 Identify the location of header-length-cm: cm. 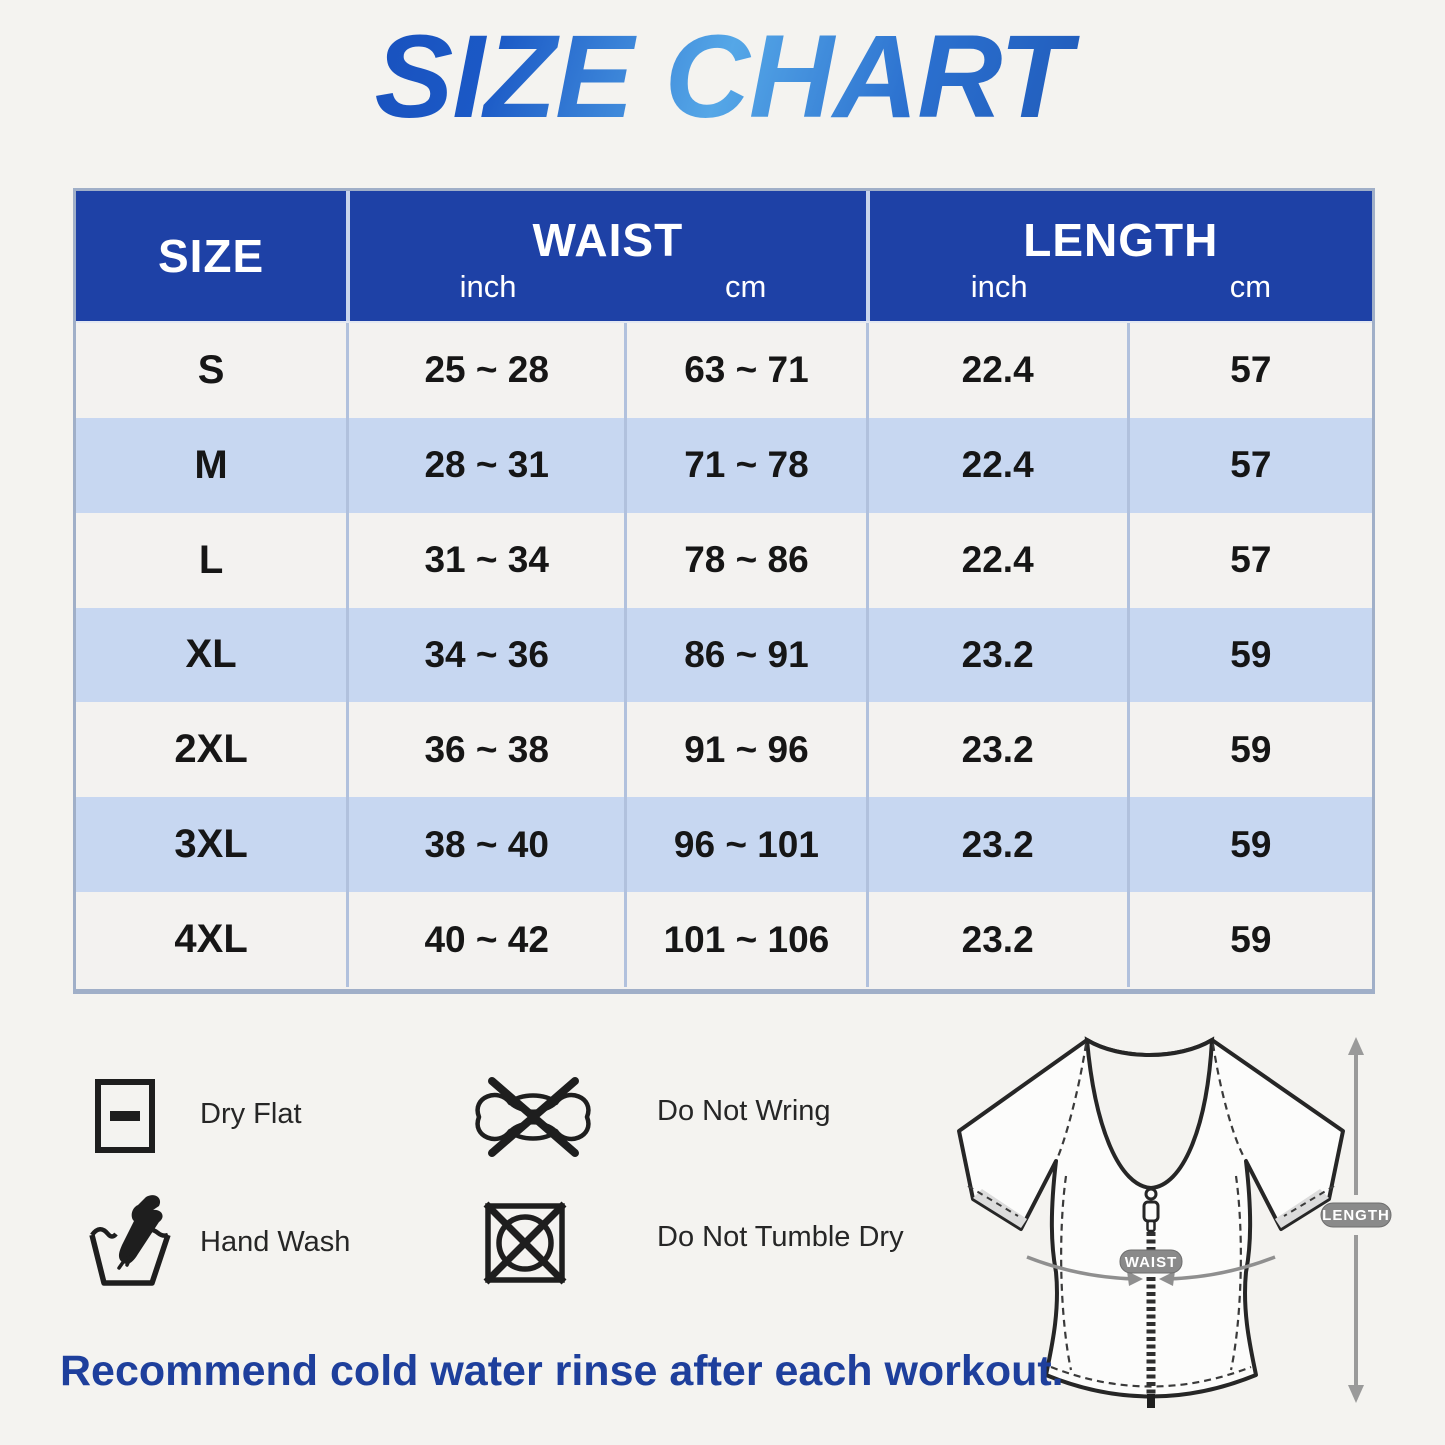
(1250, 286).